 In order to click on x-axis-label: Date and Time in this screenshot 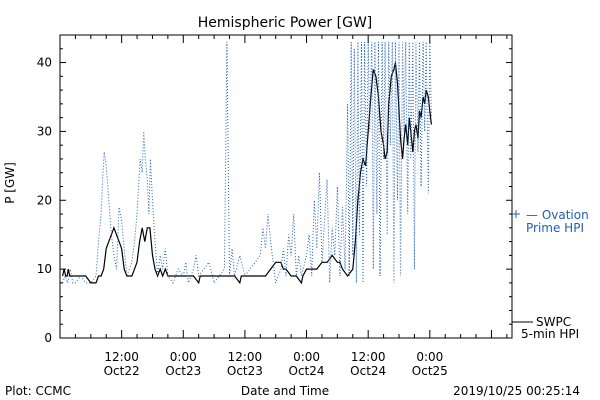, I will do `click(285, 391)`.